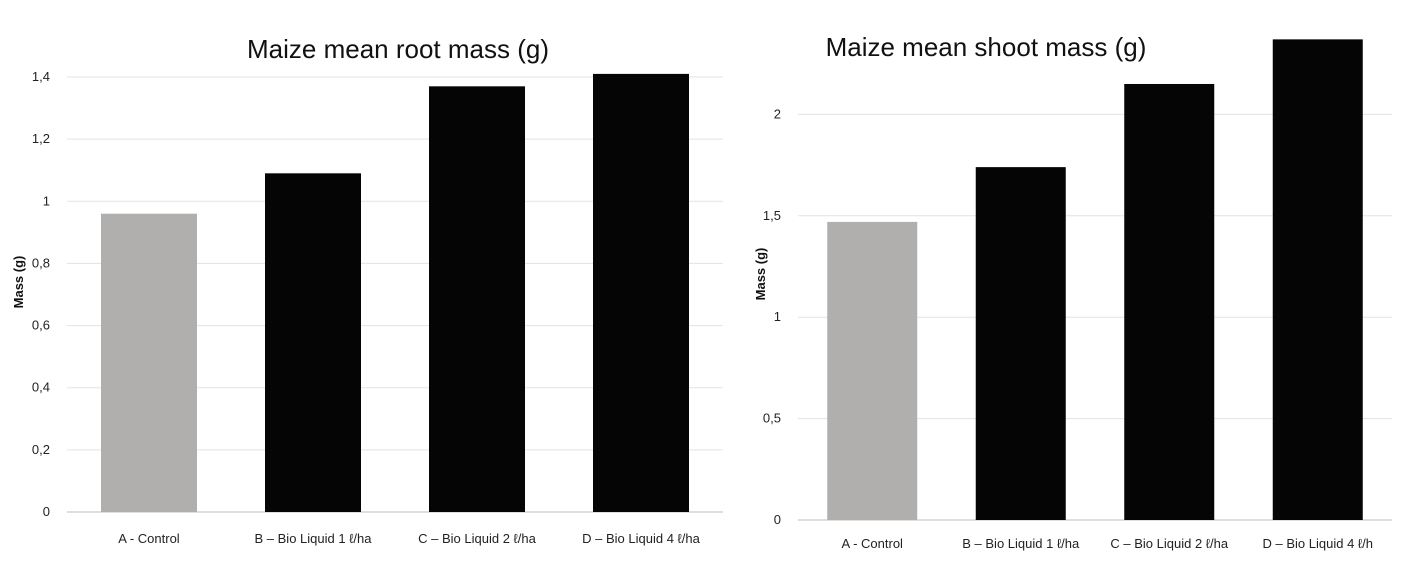  I want to click on y-tick-label: 0,2, so click(41, 449).